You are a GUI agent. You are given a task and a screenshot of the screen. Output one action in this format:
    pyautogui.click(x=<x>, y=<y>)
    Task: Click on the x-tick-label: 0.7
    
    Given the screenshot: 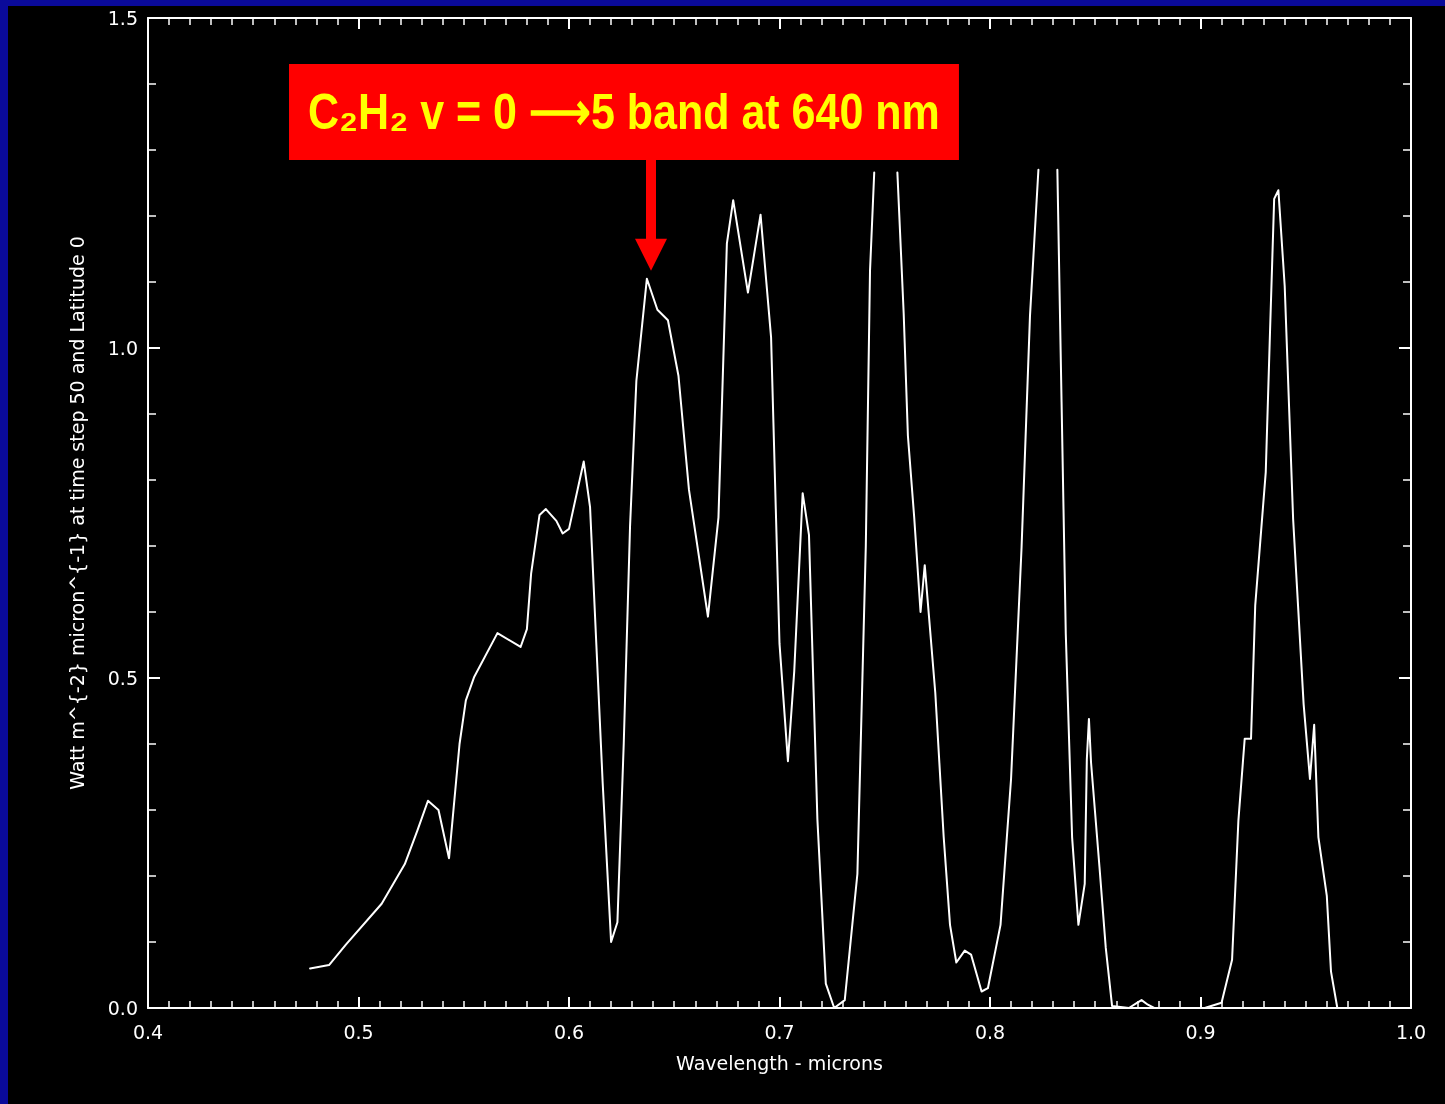 What is the action you would take?
    pyautogui.click(x=779, y=1031)
    